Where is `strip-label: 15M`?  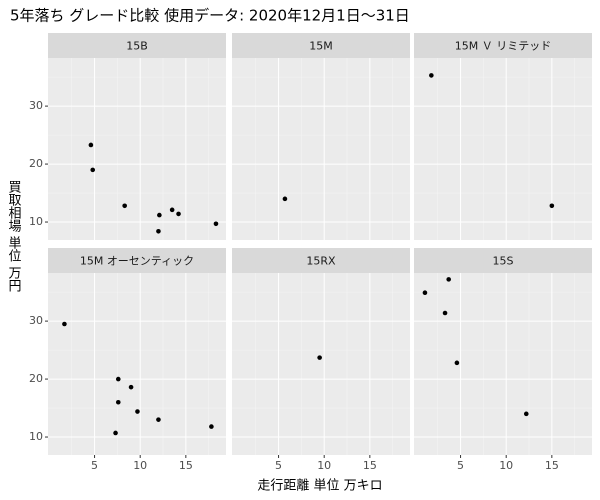
strip-label: 15M is located at coordinates (321, 46).